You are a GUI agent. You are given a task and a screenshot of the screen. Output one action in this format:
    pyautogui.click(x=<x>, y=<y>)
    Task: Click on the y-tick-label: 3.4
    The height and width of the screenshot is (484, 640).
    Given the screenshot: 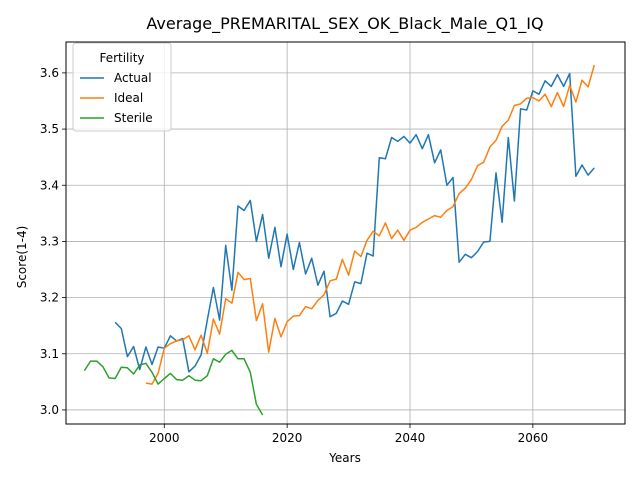 What is the action you would take?
    pyautogui.click(x=49, y=185)
    